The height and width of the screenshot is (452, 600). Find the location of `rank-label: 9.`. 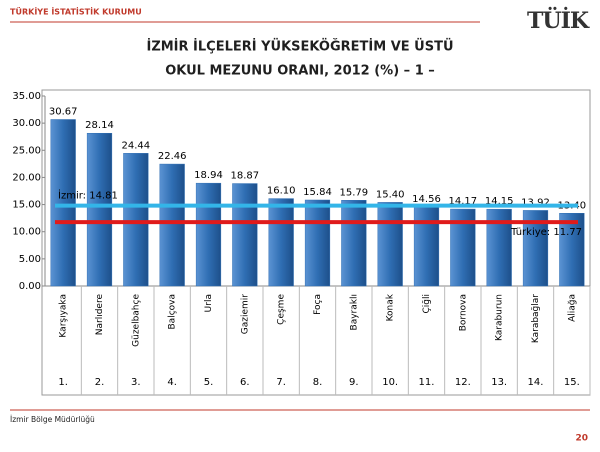

rank-label: 9. is located at coordinates (354, 382).